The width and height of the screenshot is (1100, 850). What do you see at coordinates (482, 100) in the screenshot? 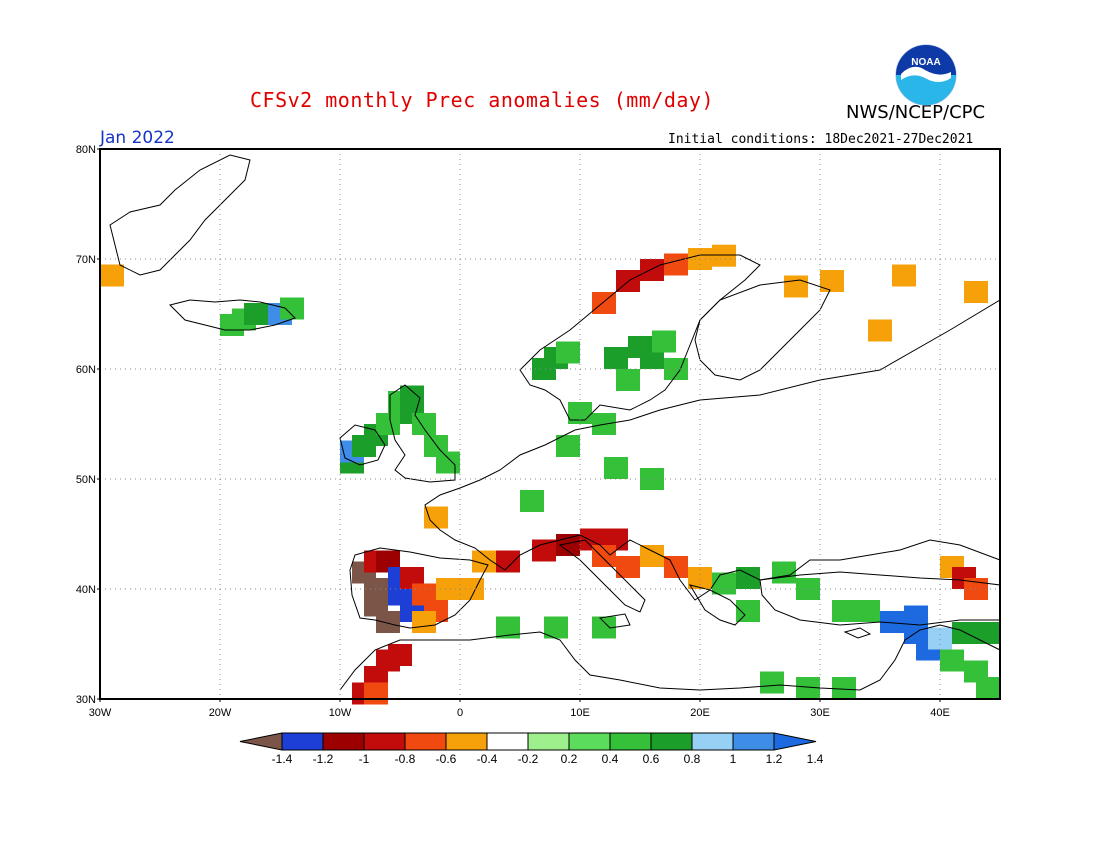
I see `chart-title: CFSv2 monthly Prec anomalies (mm/day)` at bounding box center [482, 100].